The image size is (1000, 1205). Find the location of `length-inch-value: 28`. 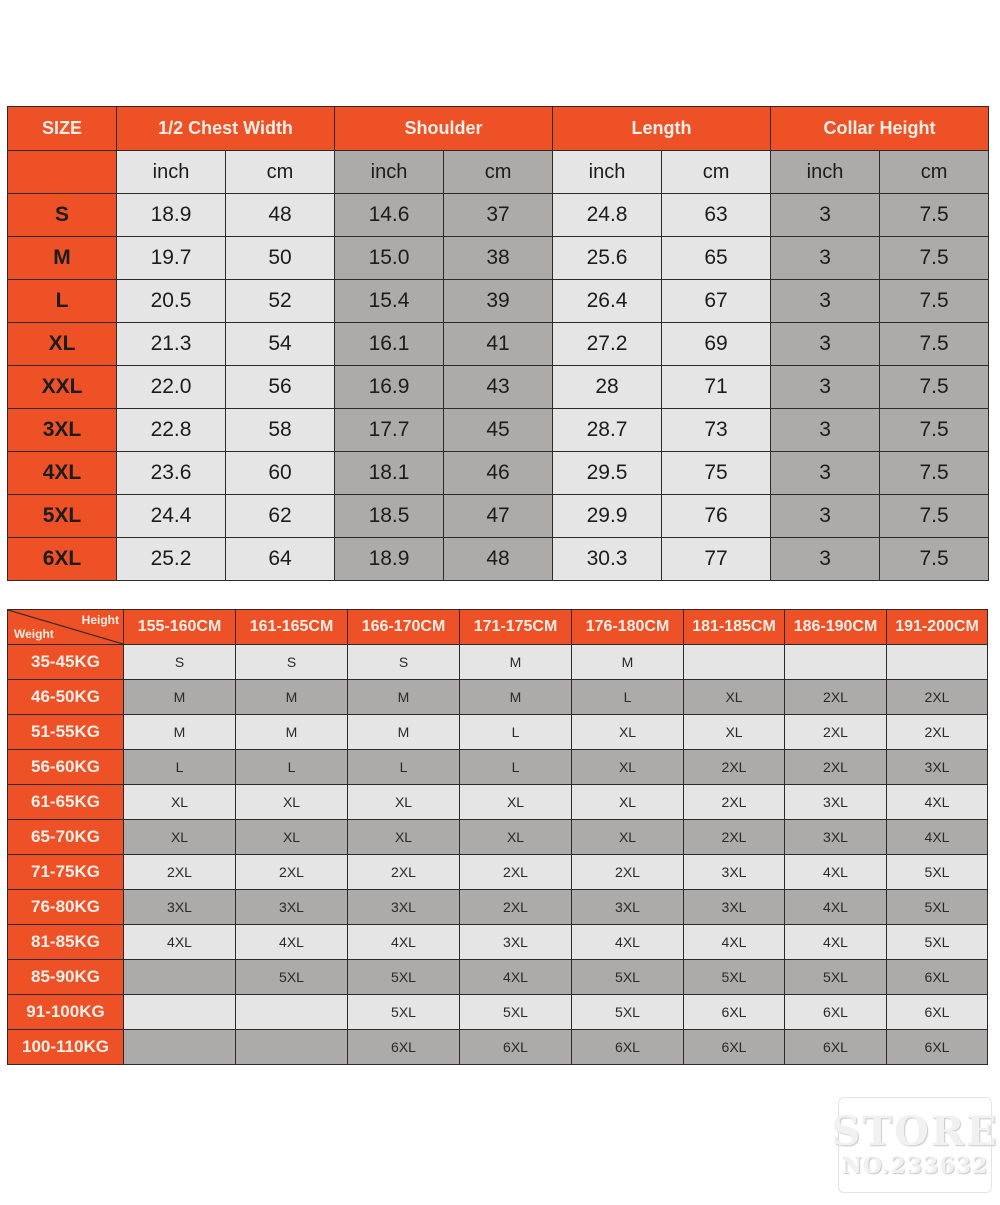

length-inch-value: 28 is located at coordinates (607, 387).